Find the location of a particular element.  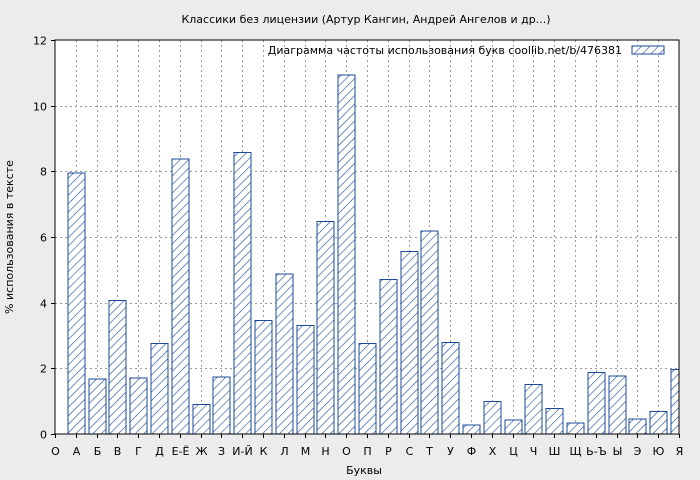

x-tick-label: П is located at coordinates (367, 451).